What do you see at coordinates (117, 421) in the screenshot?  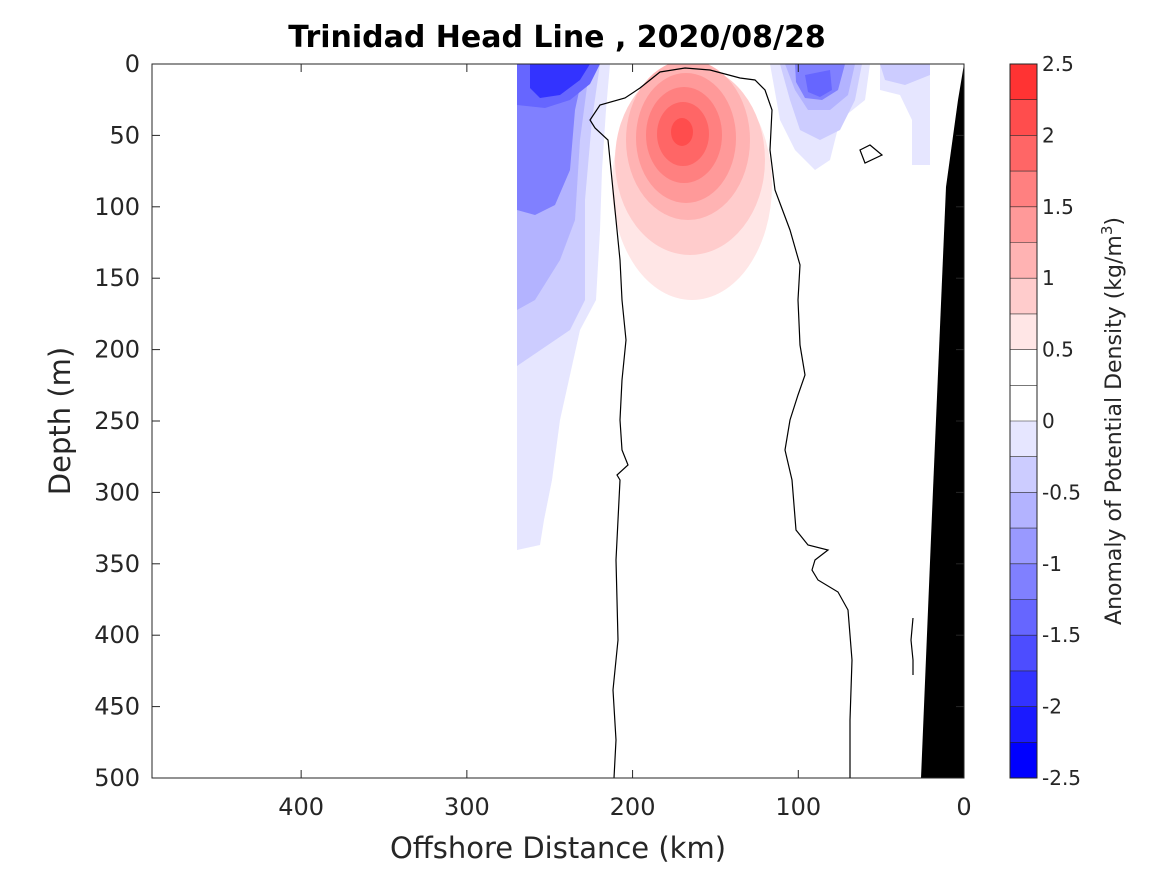 I see `y-tick-label: 250` at bounding box center [117, 421].